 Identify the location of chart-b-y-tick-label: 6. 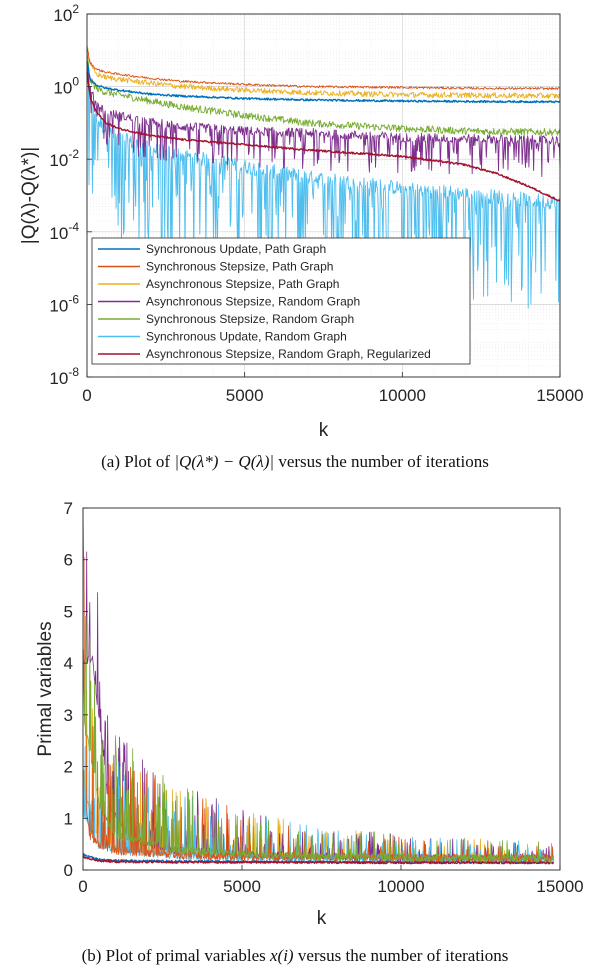
(68, 560).